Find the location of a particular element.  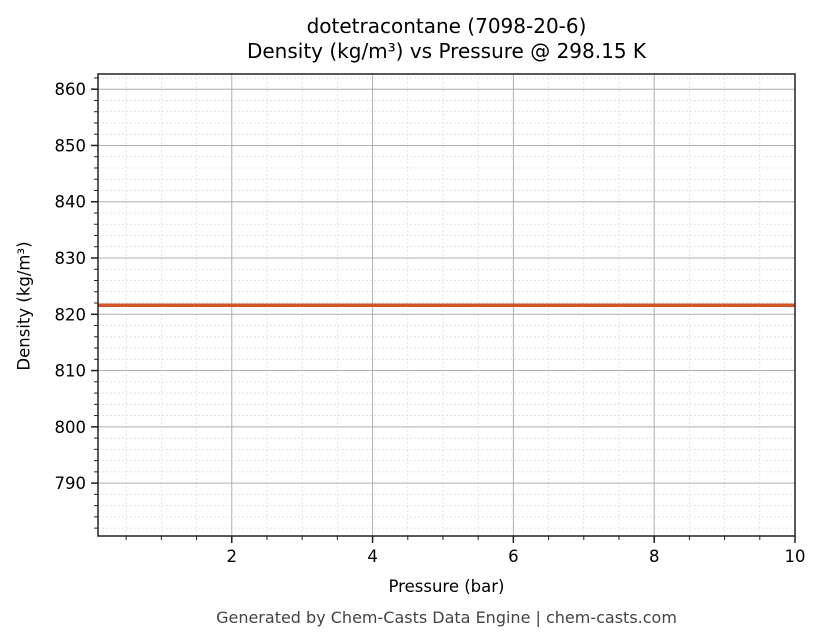

x-axis-label: Pressure (bar) is located at coordinates (446, 586).